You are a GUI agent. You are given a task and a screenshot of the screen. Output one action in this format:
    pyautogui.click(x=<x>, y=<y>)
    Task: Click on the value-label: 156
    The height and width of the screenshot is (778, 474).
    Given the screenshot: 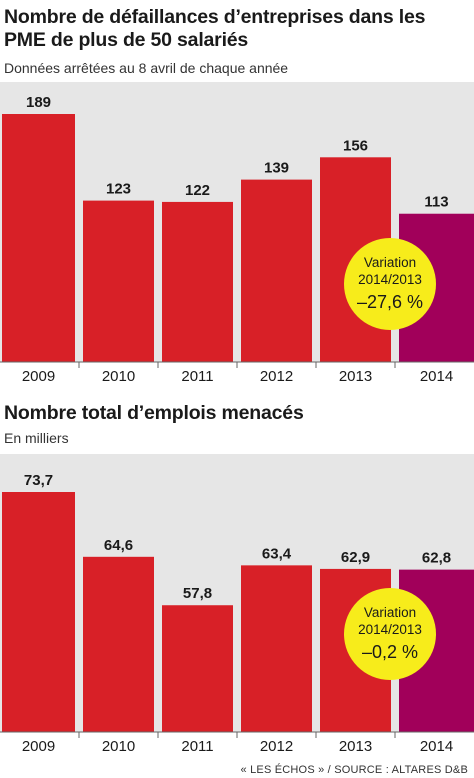 What is the action you would take?
    pyautogui.click(x=355, y=145)
    